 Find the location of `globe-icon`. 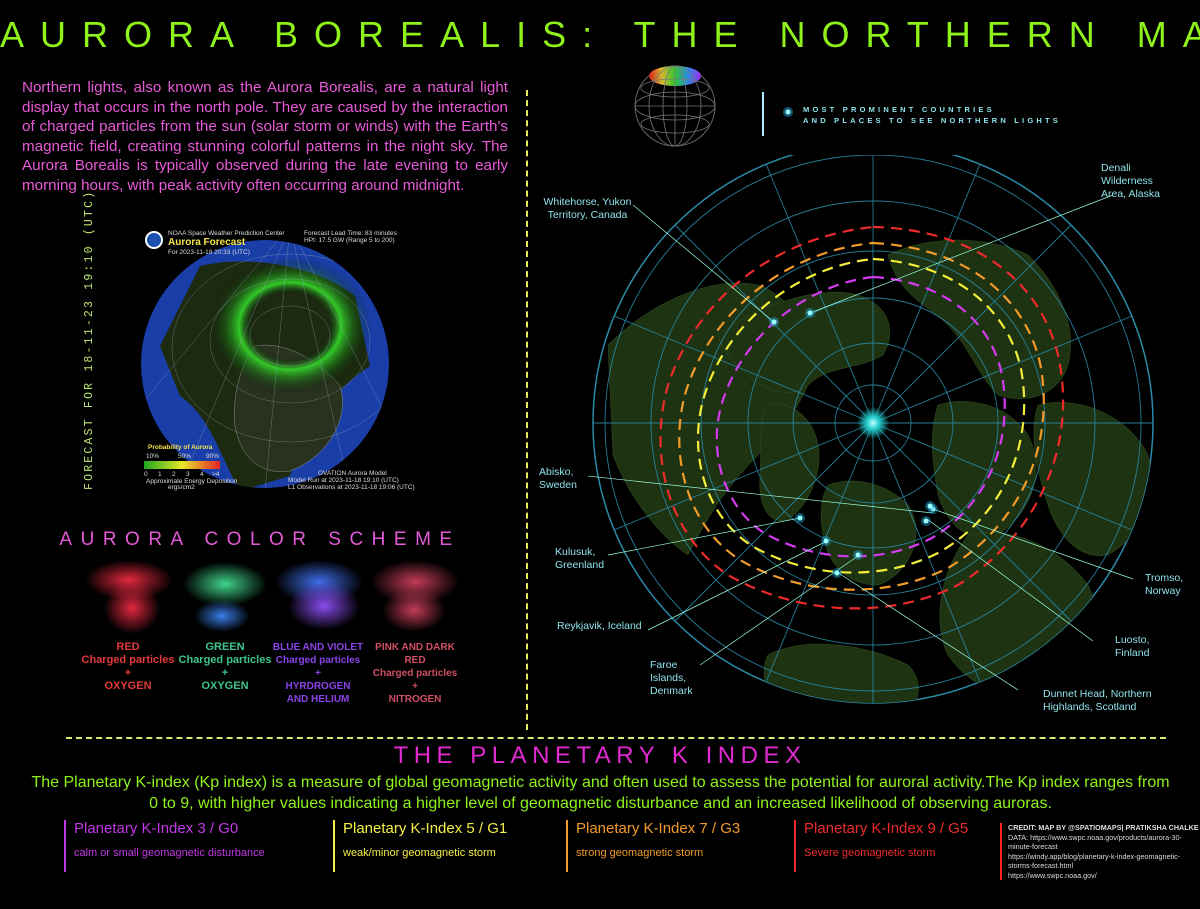

globe-icon is located at coordinates (675, 106).